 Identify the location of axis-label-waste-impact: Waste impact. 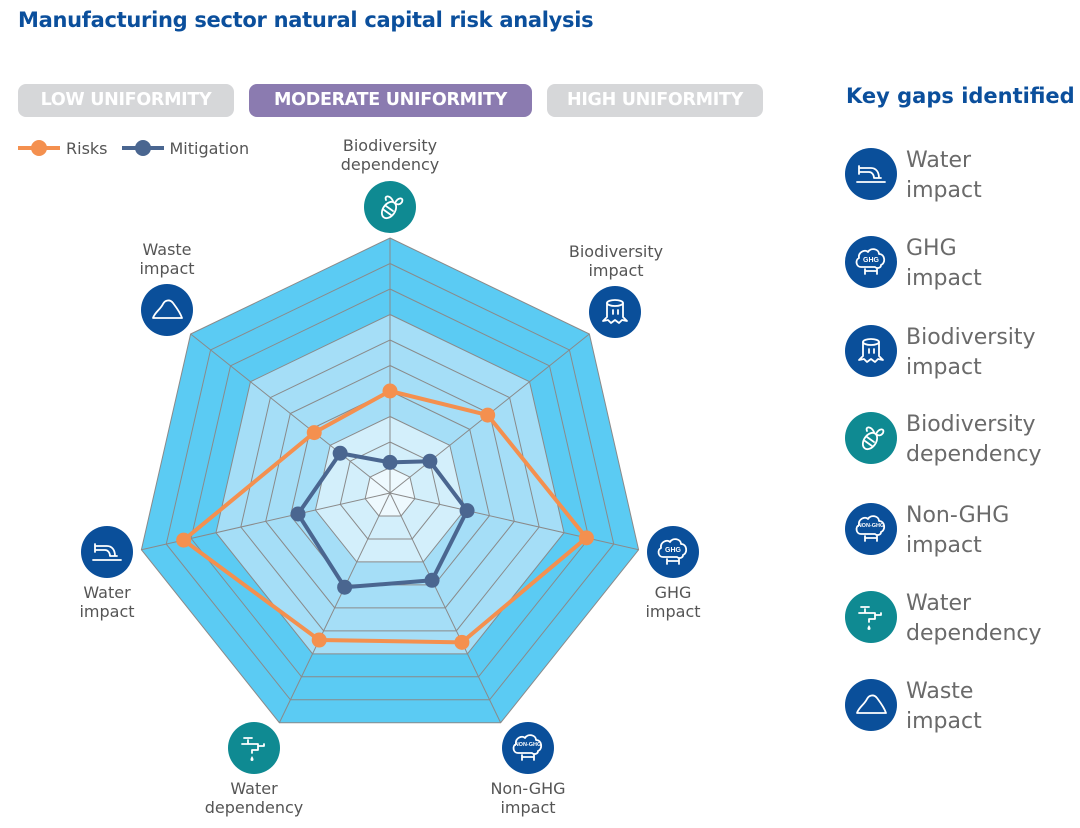
(167, 259).